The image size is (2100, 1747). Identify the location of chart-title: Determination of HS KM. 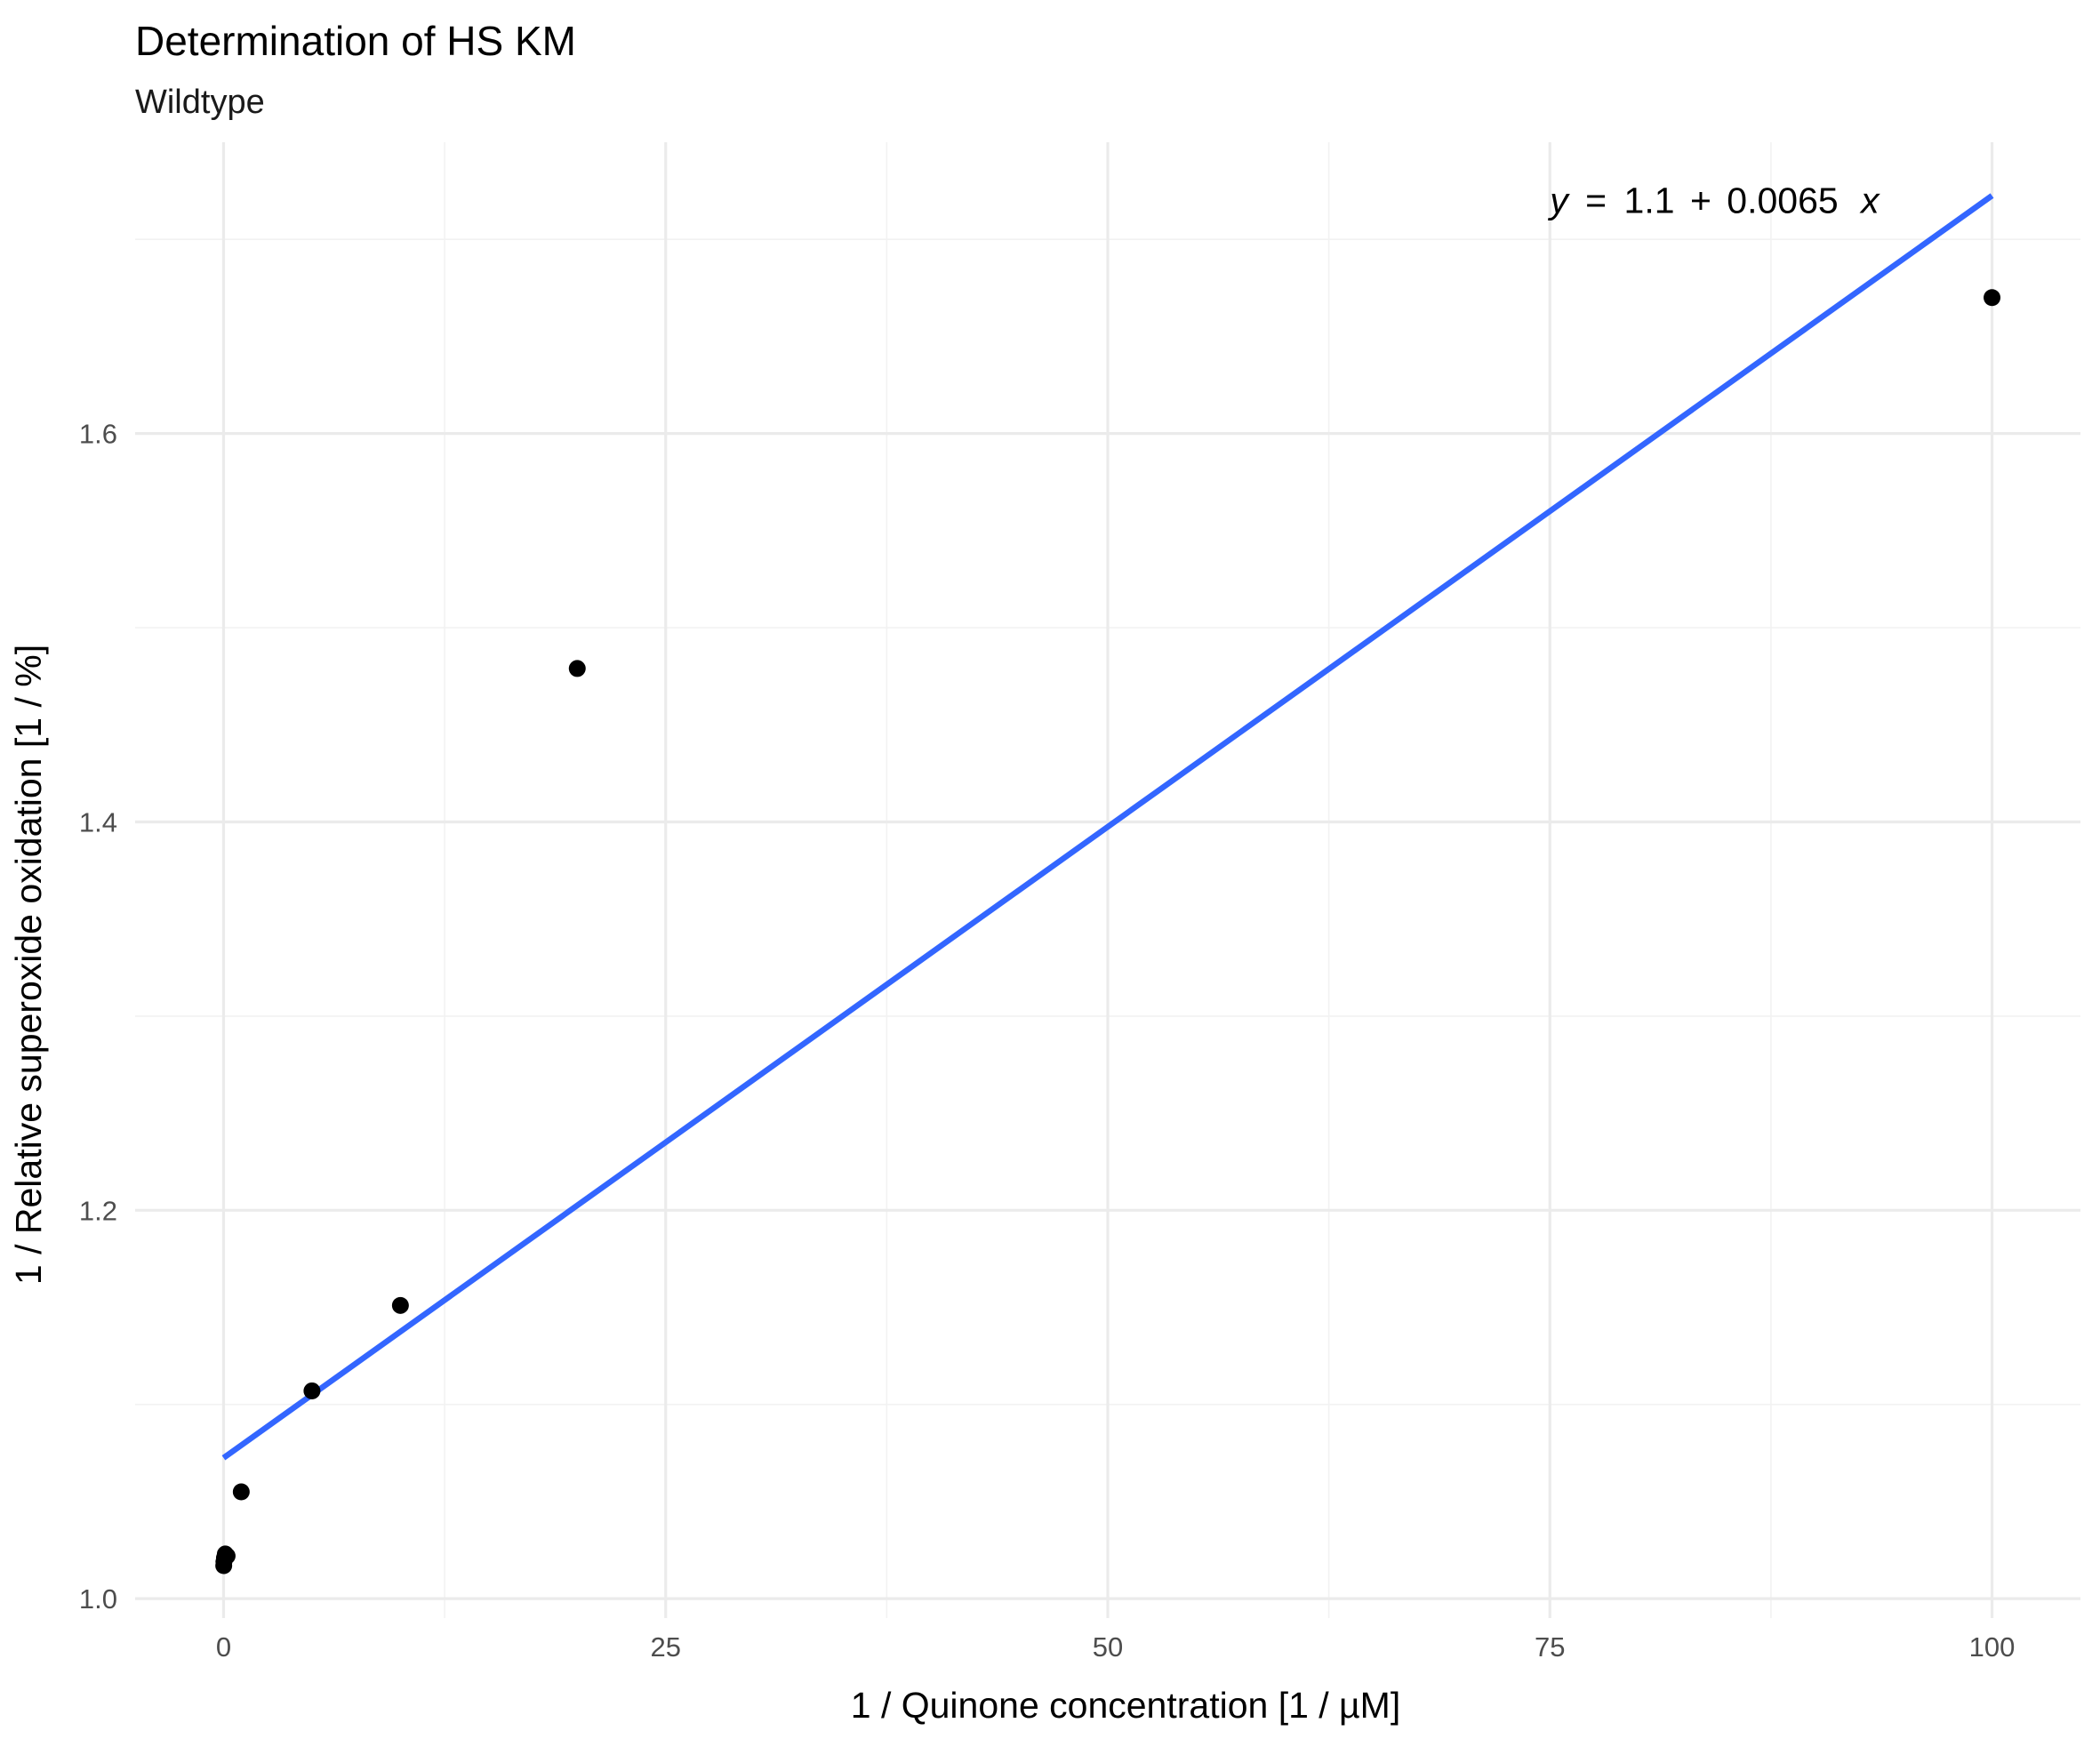
(355, 41).